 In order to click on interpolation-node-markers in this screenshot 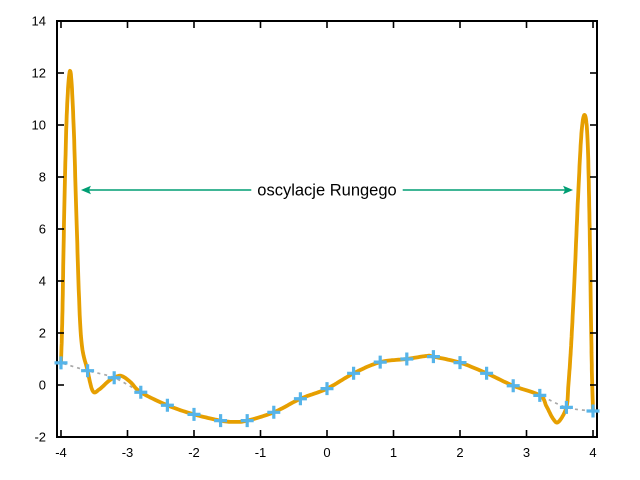, I will do `click(327, 389)`.